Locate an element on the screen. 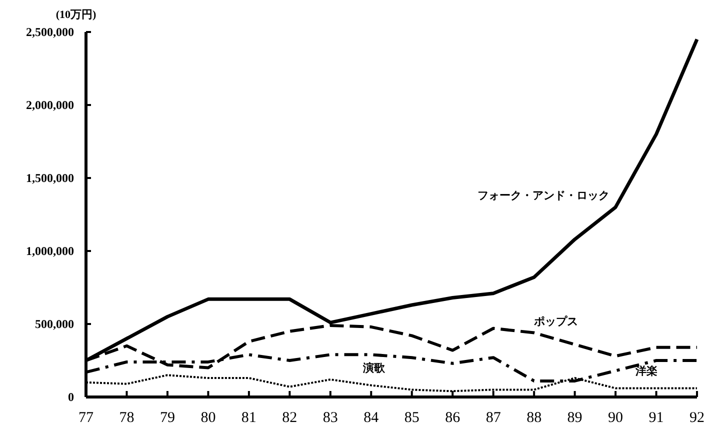  y-tick-label: 500,000 is located at coordinates (54, 324).